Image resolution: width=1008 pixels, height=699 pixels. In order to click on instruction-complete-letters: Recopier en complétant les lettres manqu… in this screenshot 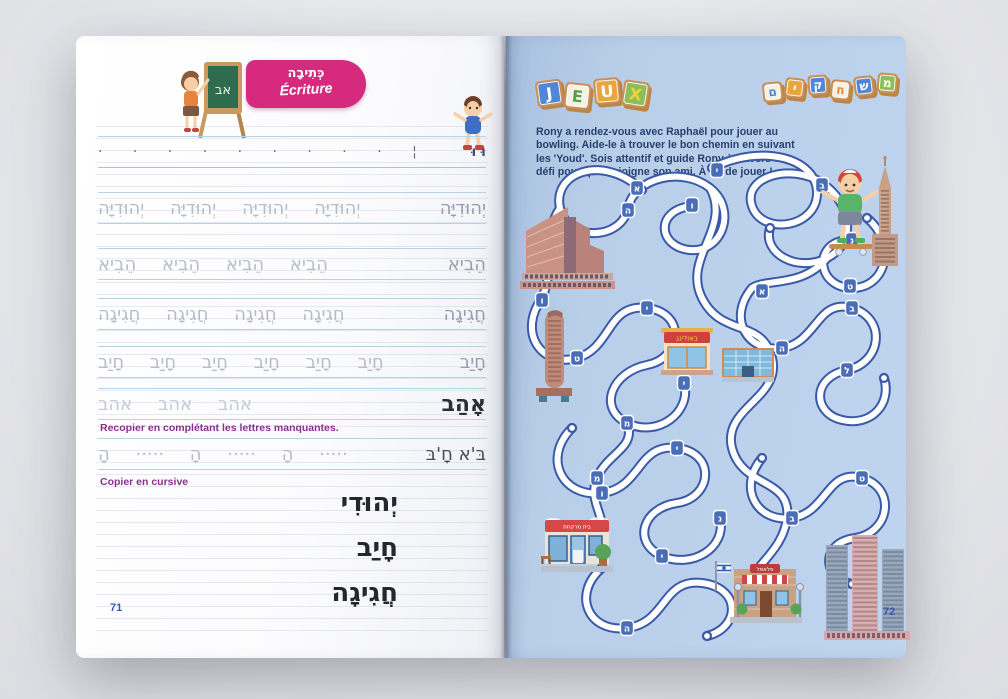, I will do `click(219, 428)`.